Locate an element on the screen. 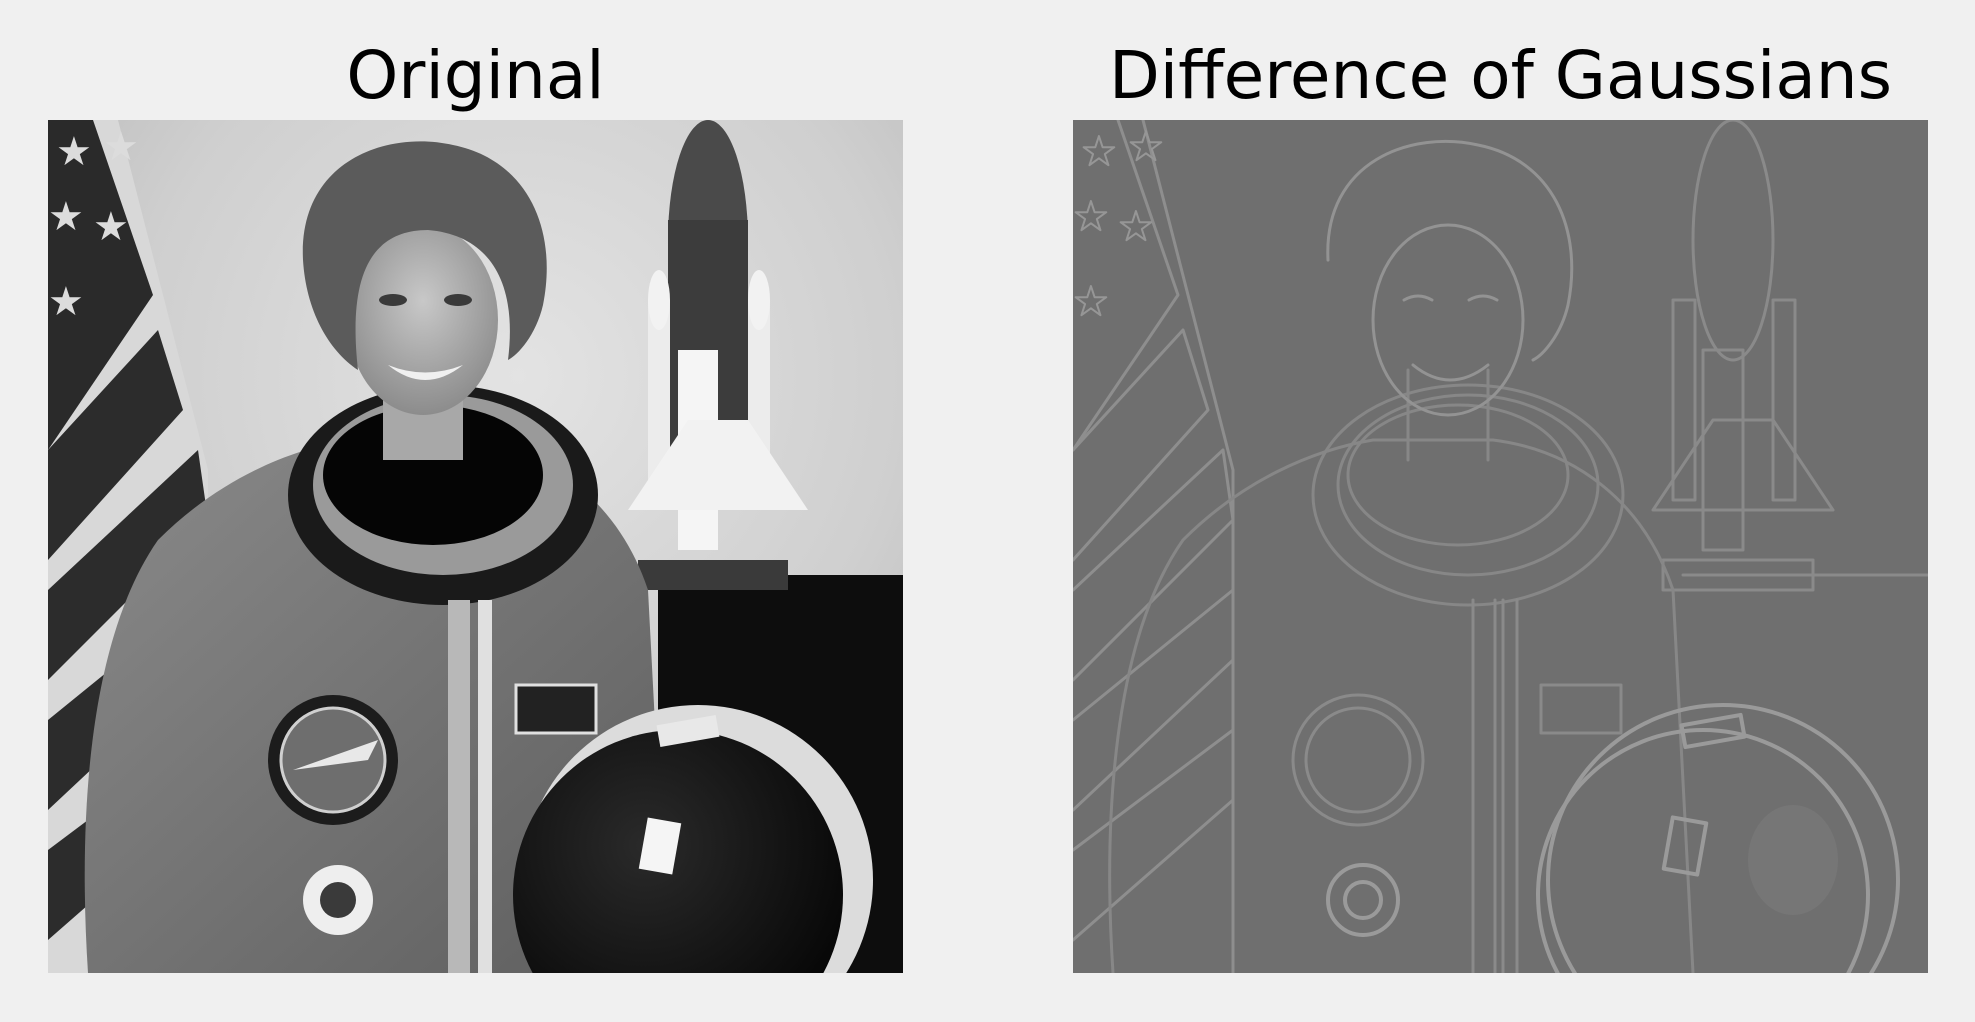 The width and height of the screenshot is (1975, 1022). mission-patch-shape is located at coordinates (333, 760).